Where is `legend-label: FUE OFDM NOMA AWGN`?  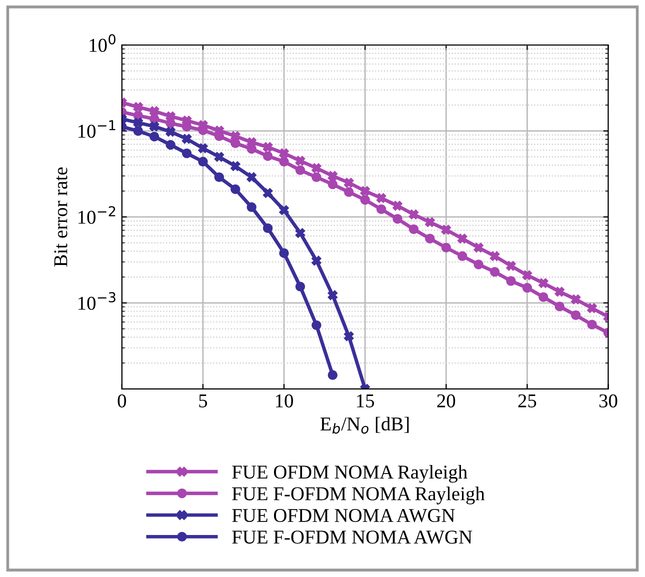
legend-label: FUE OFDM NOMA AWGN is located at coordinates (343, 515).